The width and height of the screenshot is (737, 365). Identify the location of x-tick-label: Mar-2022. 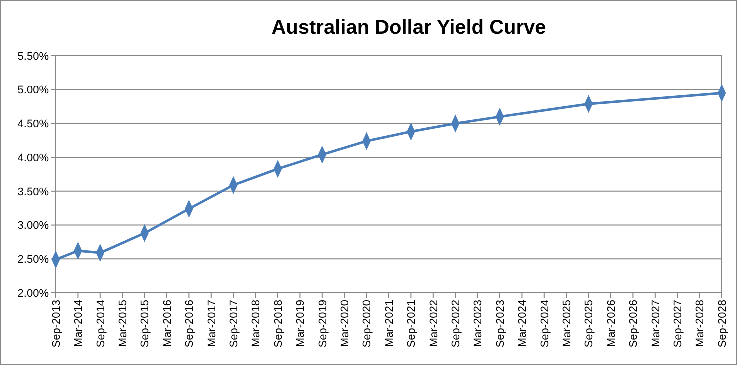
(434, 324).